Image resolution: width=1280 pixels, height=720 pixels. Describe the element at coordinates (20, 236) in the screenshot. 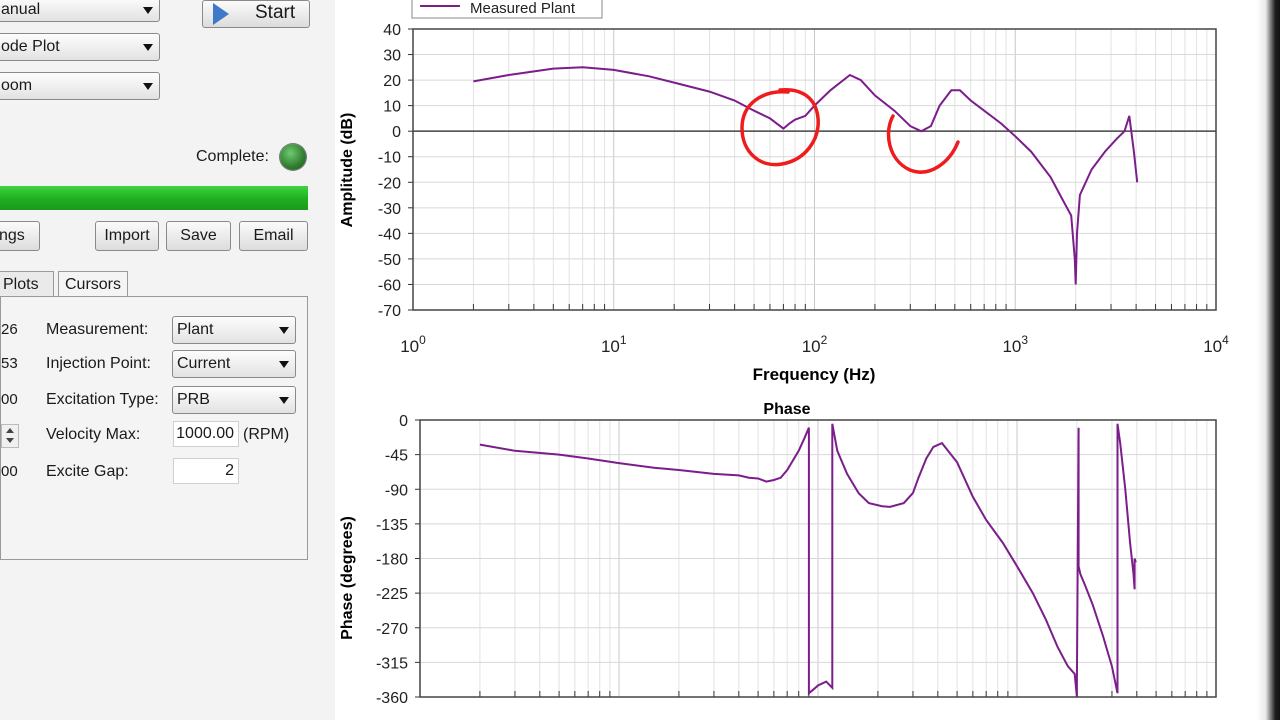

I see `settings-button: ngs` at that location.